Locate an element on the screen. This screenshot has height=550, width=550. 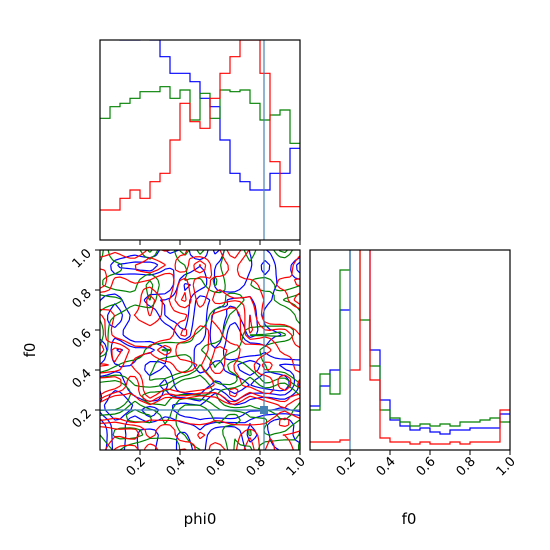
joint-x-tick-label: 0.8 is located at coordinates (256, 466).